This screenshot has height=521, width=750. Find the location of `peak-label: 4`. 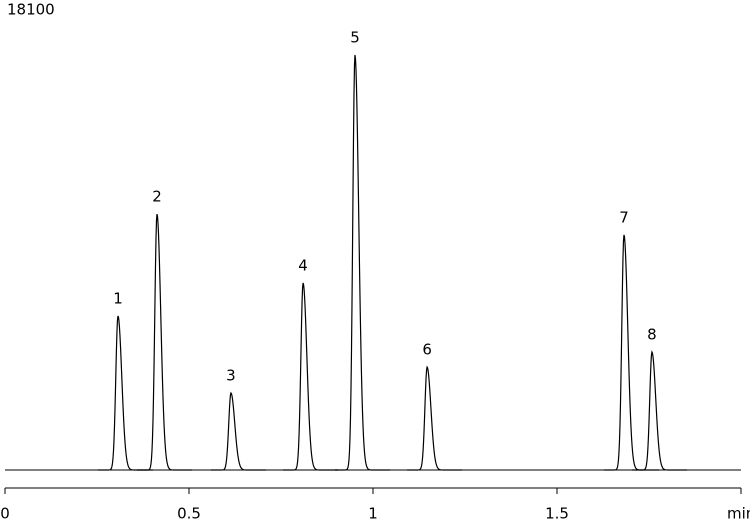

peak-label: 4 is located at coordinates (303, 265).